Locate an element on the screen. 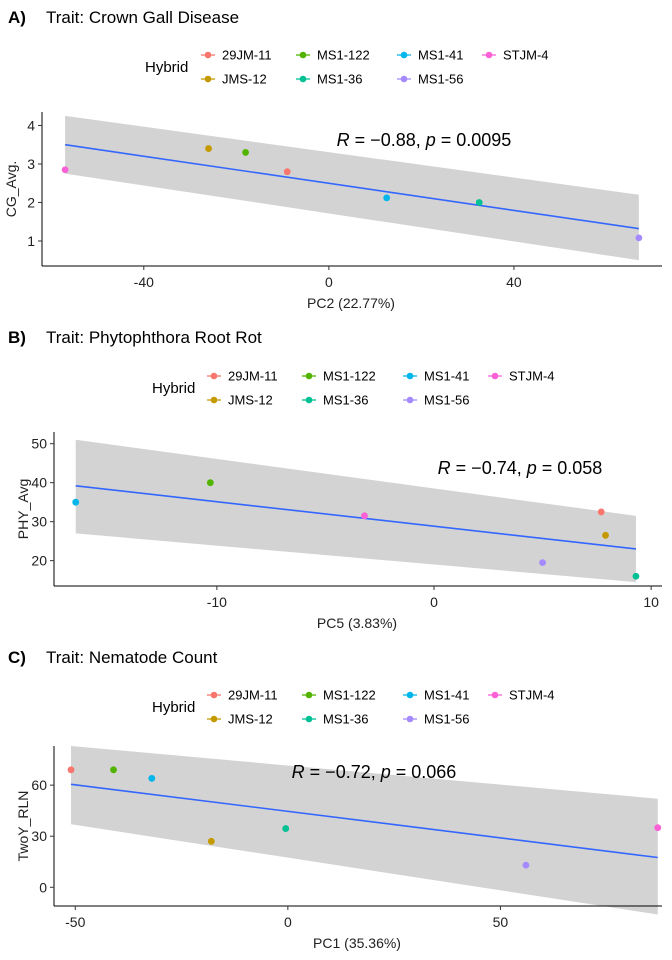 This screenshot has width=672, height=960. legend-title: Hybrid is located at coordinates (173, 388).